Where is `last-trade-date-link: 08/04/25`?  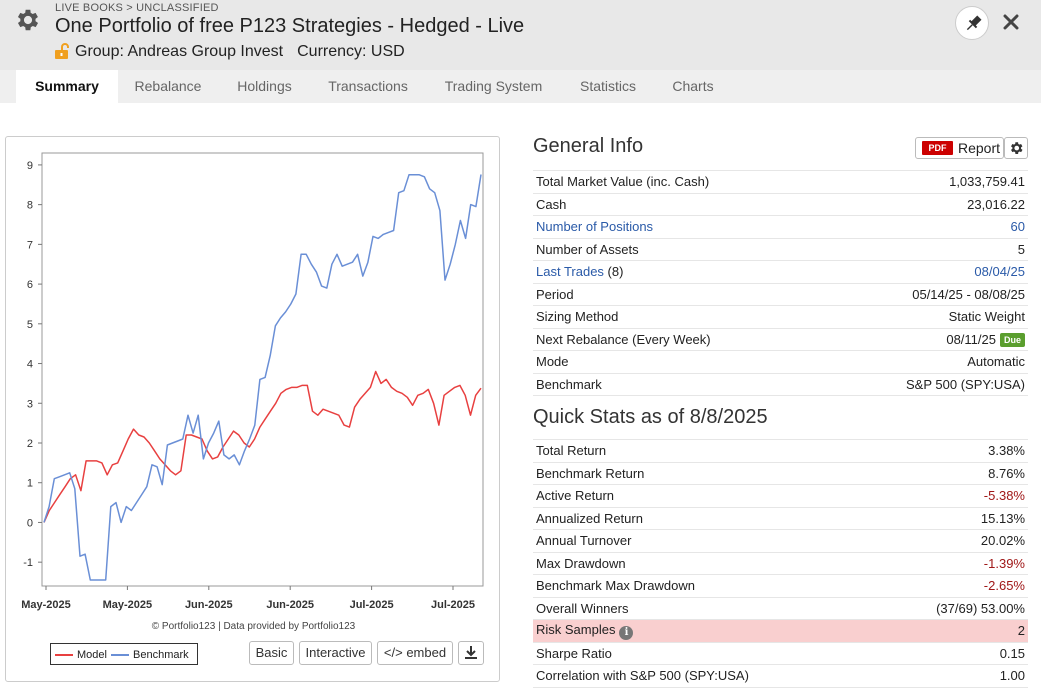 last-trade-date-link: 08/04/25 is located at coordinates (926, 272).